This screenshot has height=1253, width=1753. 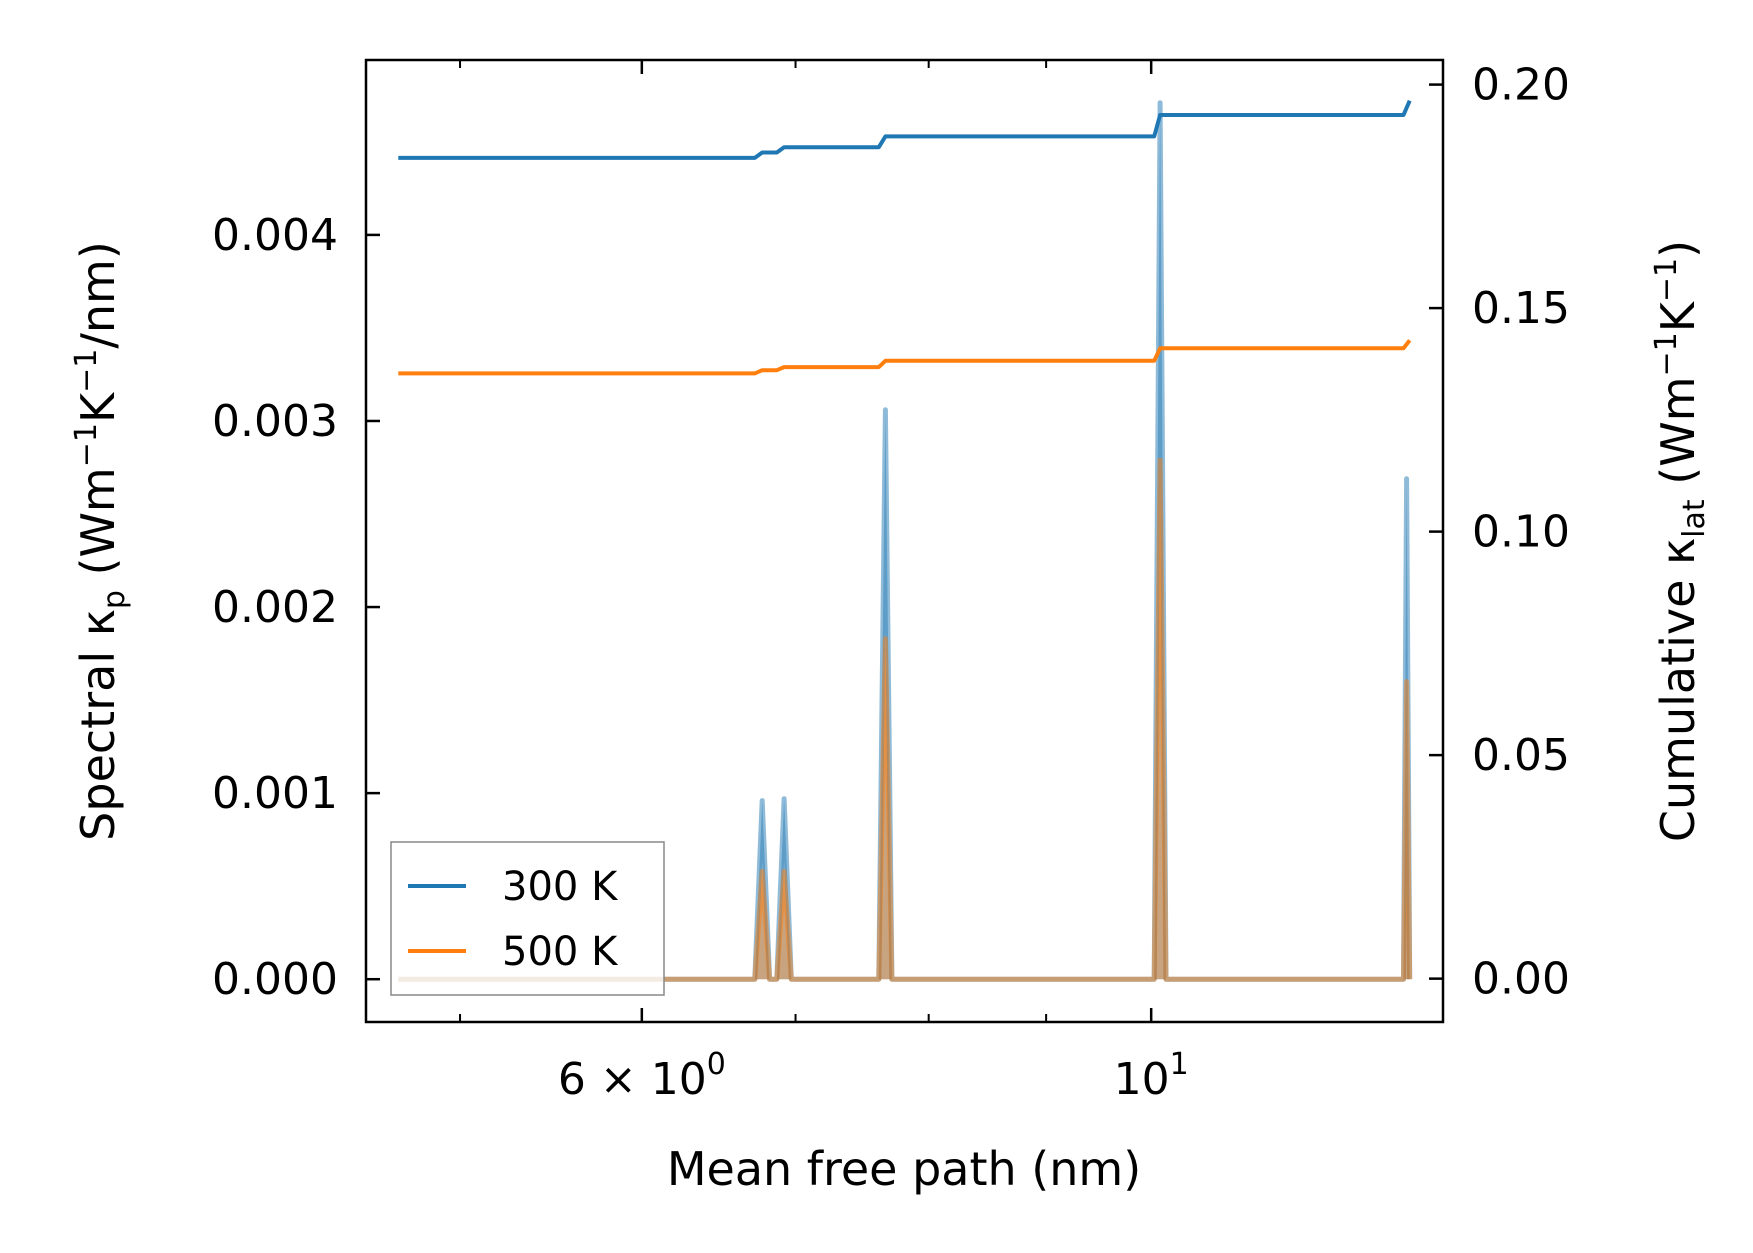 What do you see at coordinates (904, 1169) in the screenshot?
I see `x-axis-label: Mean free path (nm)` at bounding box center [904, 1169].